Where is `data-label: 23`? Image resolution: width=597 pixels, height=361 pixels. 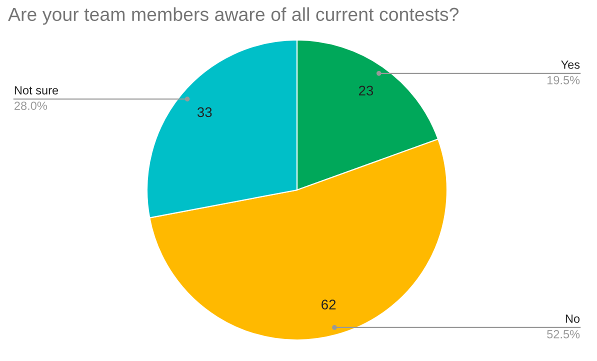
data-label: 23 is located at coordinates (366, 91).